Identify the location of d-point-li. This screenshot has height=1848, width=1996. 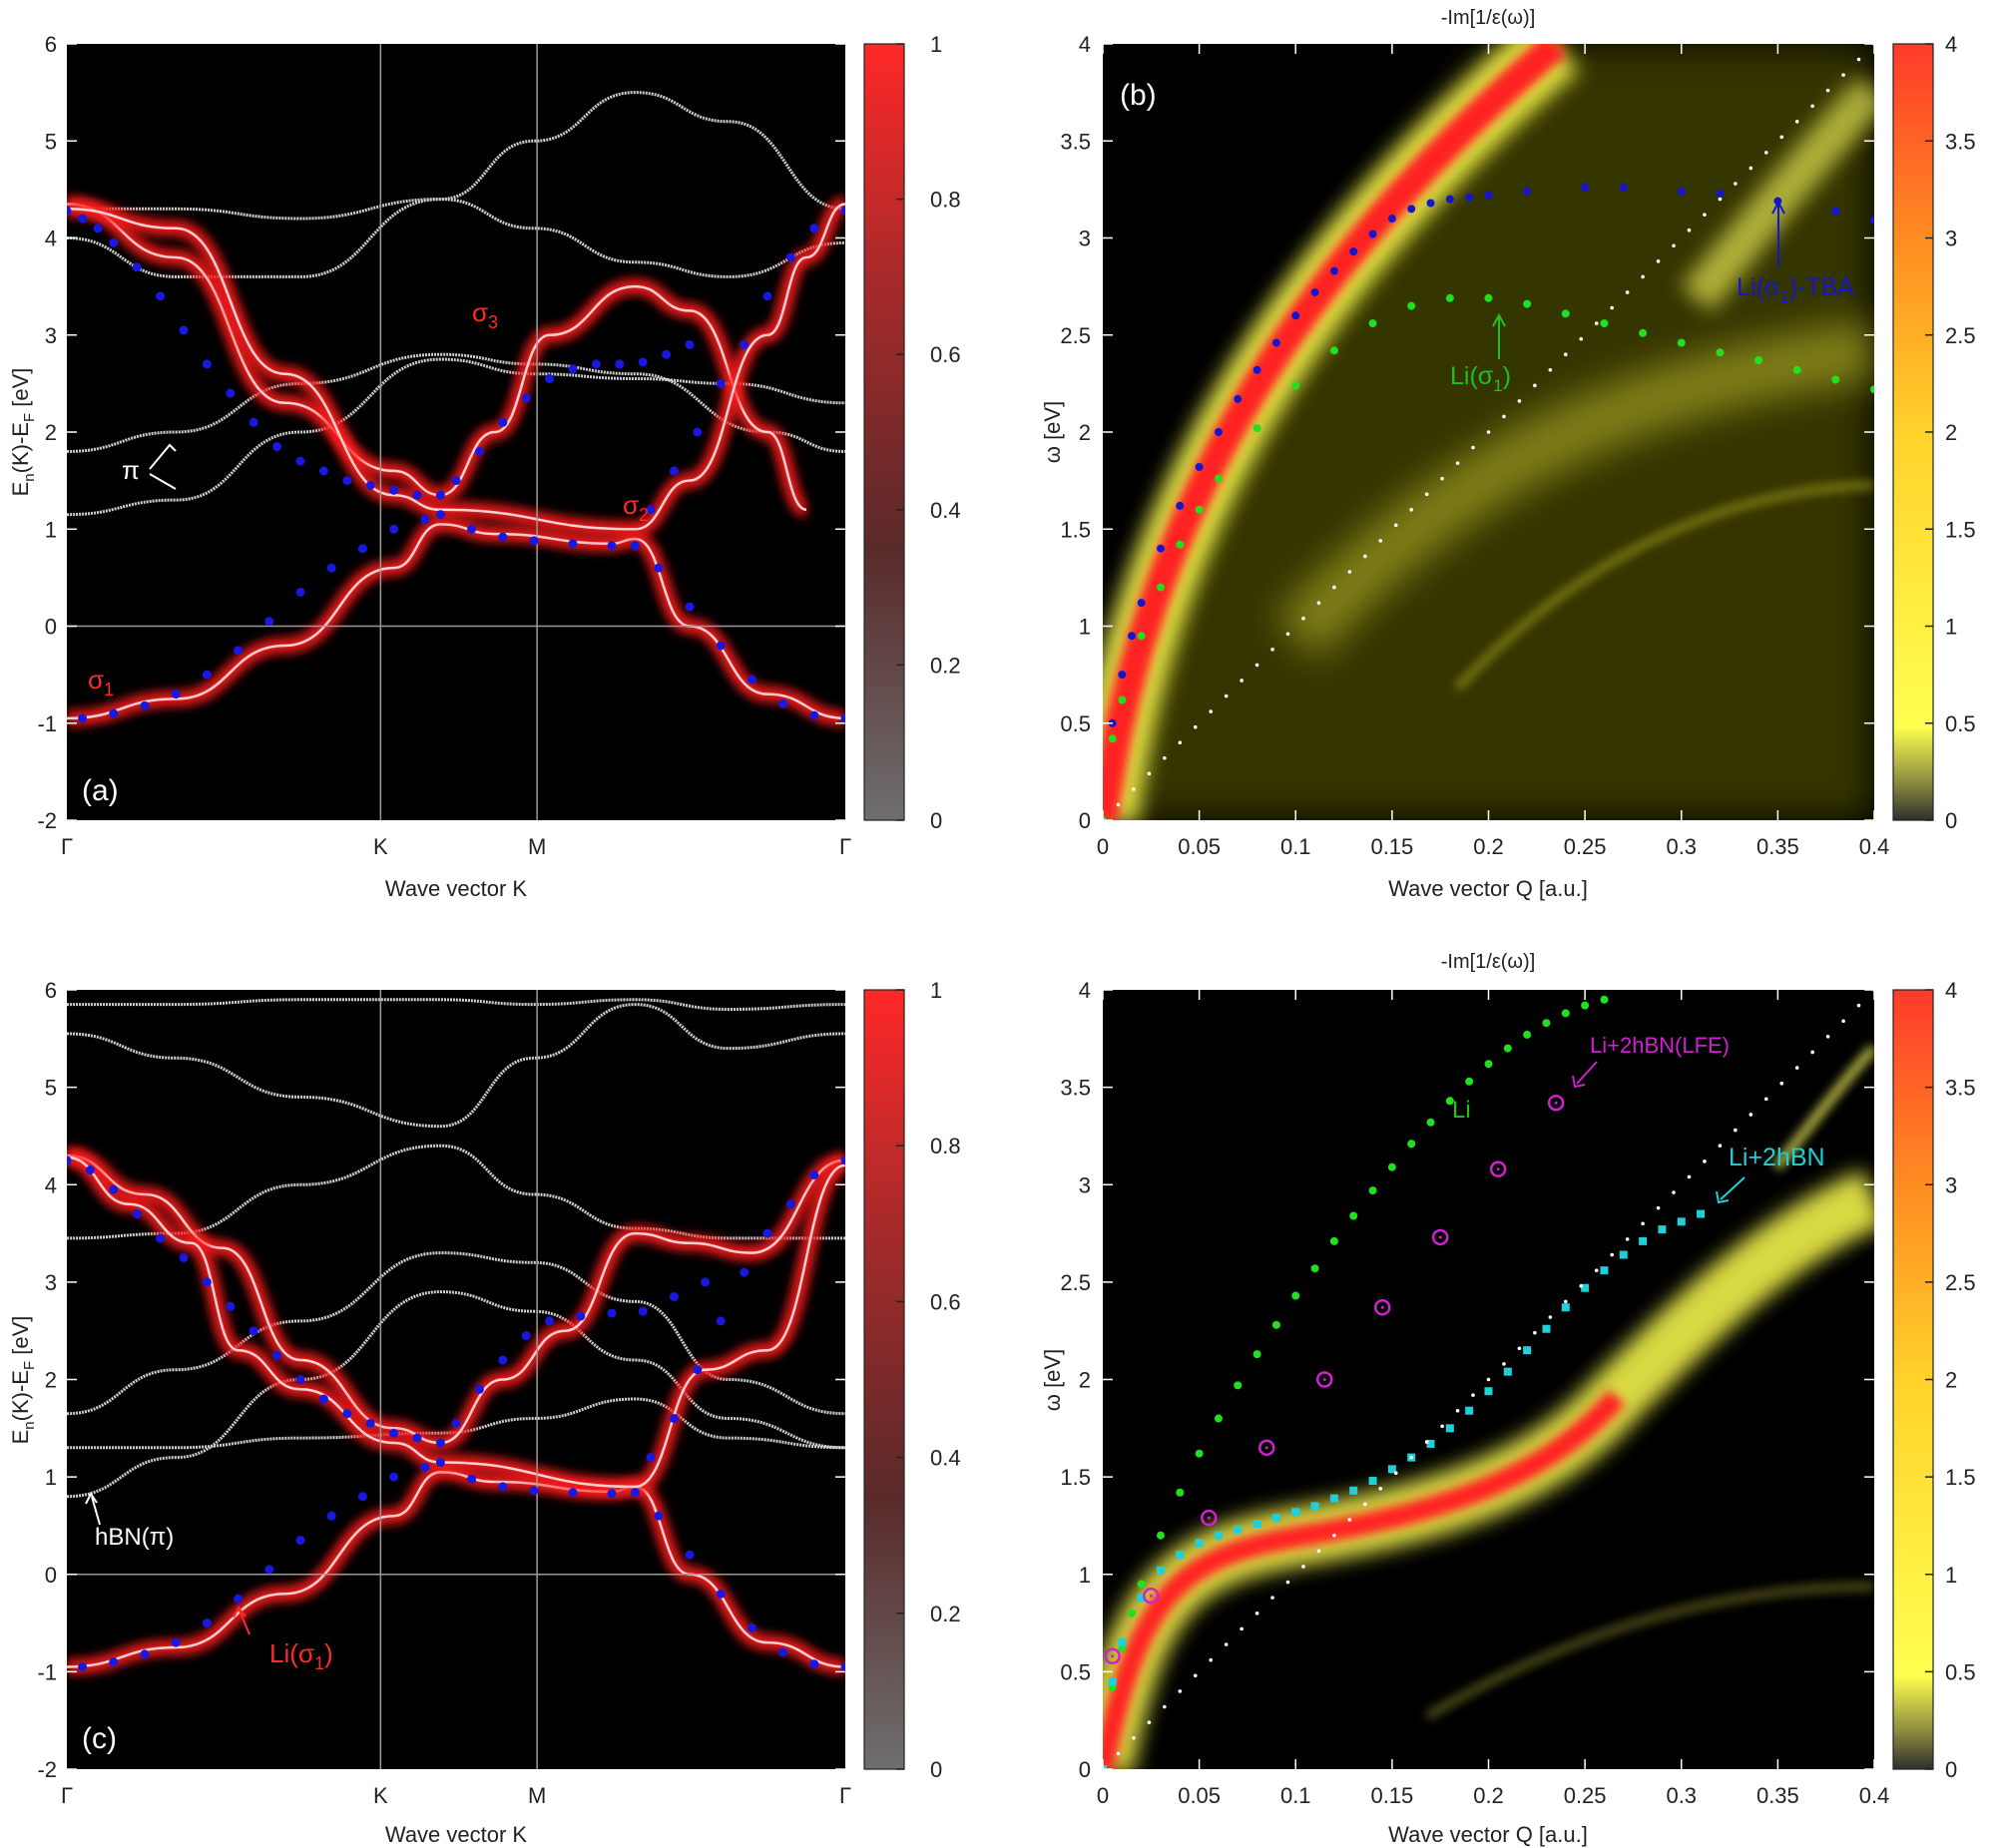
(1527, 1034).